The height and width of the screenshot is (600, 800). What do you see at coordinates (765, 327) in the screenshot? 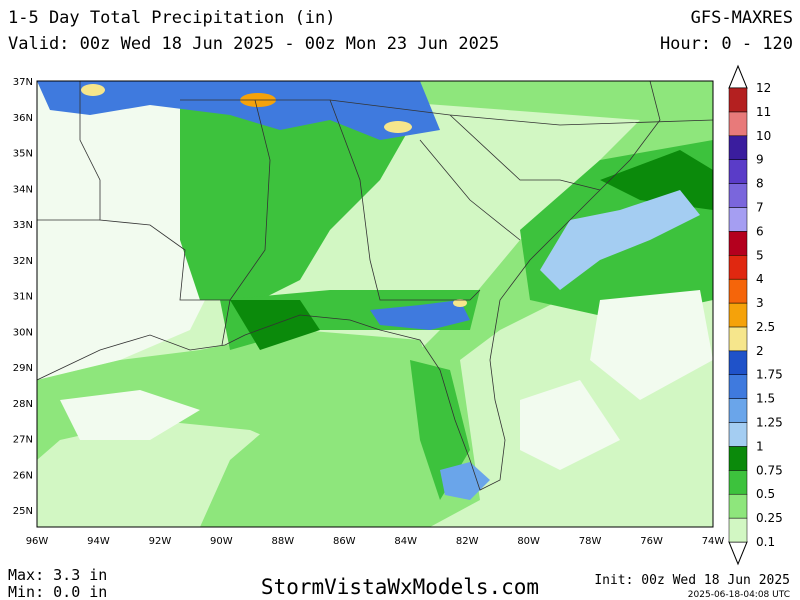
I see `colorbar-label: 2.5` at bounding box center [765, 327].